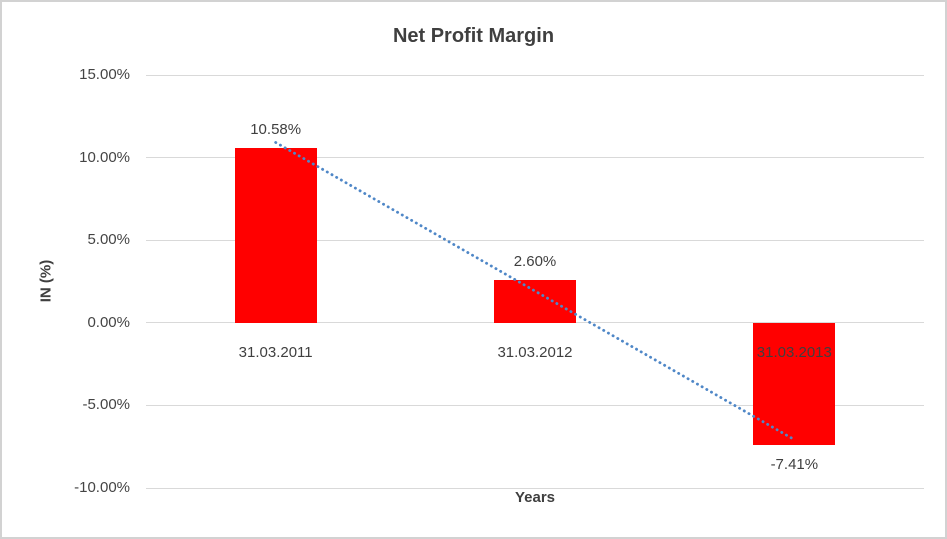 This screenshot has height=539, width=947. I want to click on y-axis-title: IN (%), so click(46, 281).